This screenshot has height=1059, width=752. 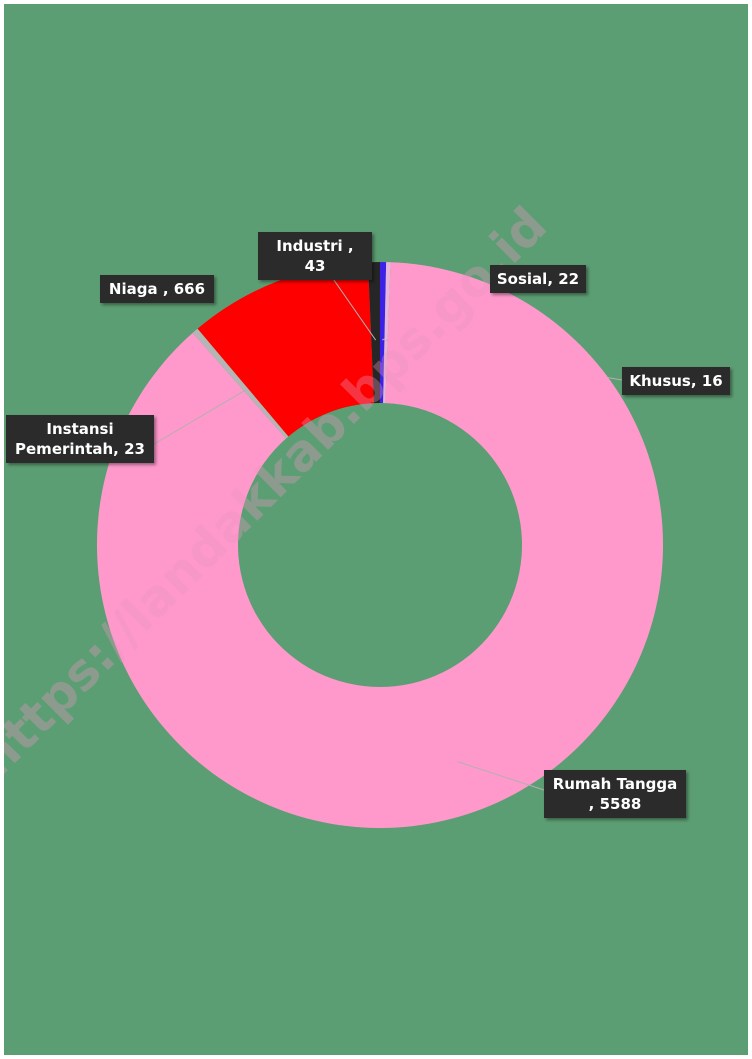 What do you see at coordinates (615, 794) in the screenshot?
I see `data-label: Rumah Tangga , 5588` at bounding box center [615, 794].